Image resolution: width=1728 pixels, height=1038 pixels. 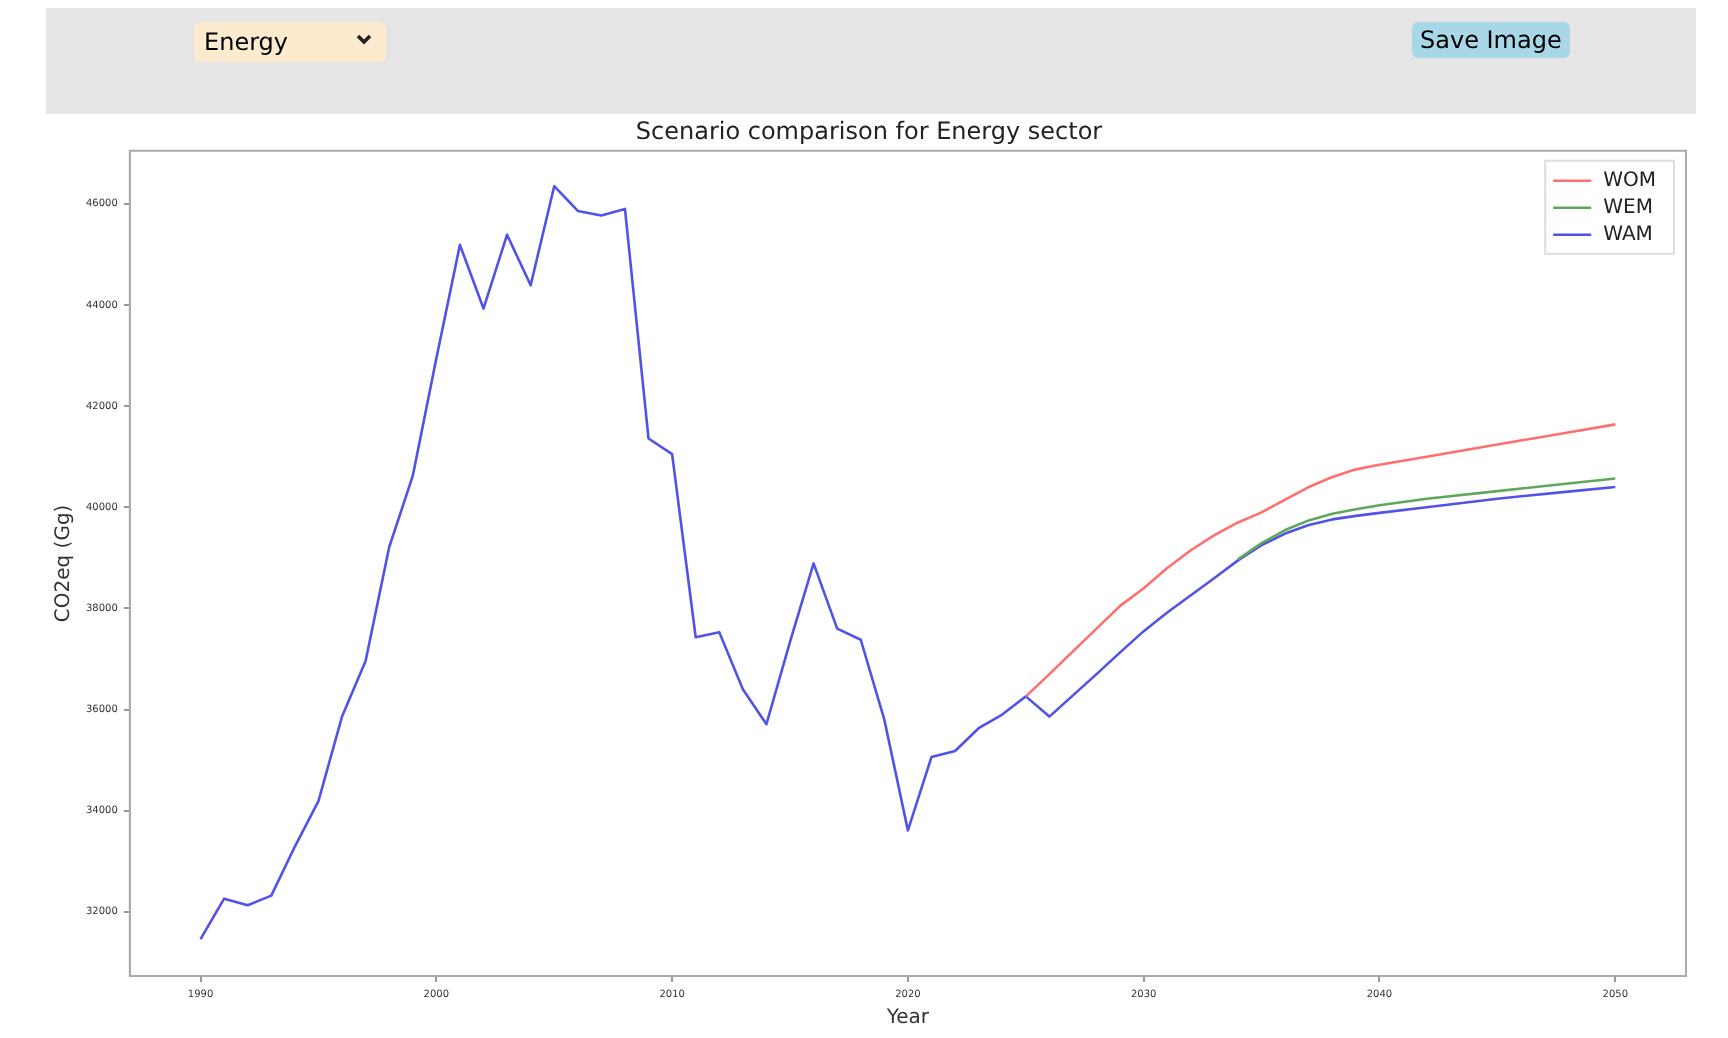 What do you see at coordinates (1630, 180) in the screenshot?
I see `legend-label: WOM` at bounding box center [1630, 180].